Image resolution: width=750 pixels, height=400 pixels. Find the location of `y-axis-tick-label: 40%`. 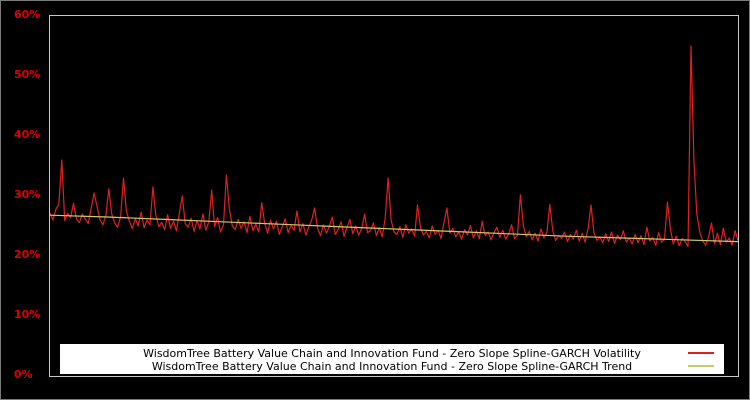

y-axis-tick-label: 40% is located at coordinates (27, 134).